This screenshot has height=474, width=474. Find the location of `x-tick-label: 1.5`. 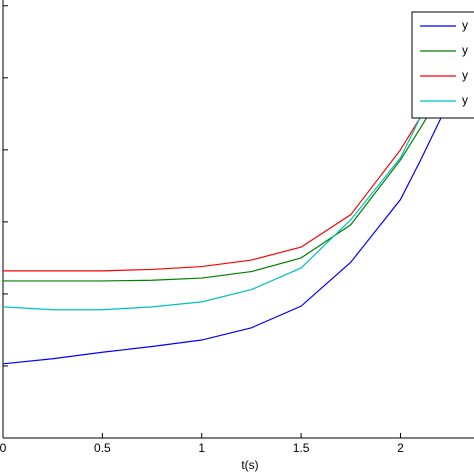

x-tick-label: 1.5 is located at coordinates (301, 448).